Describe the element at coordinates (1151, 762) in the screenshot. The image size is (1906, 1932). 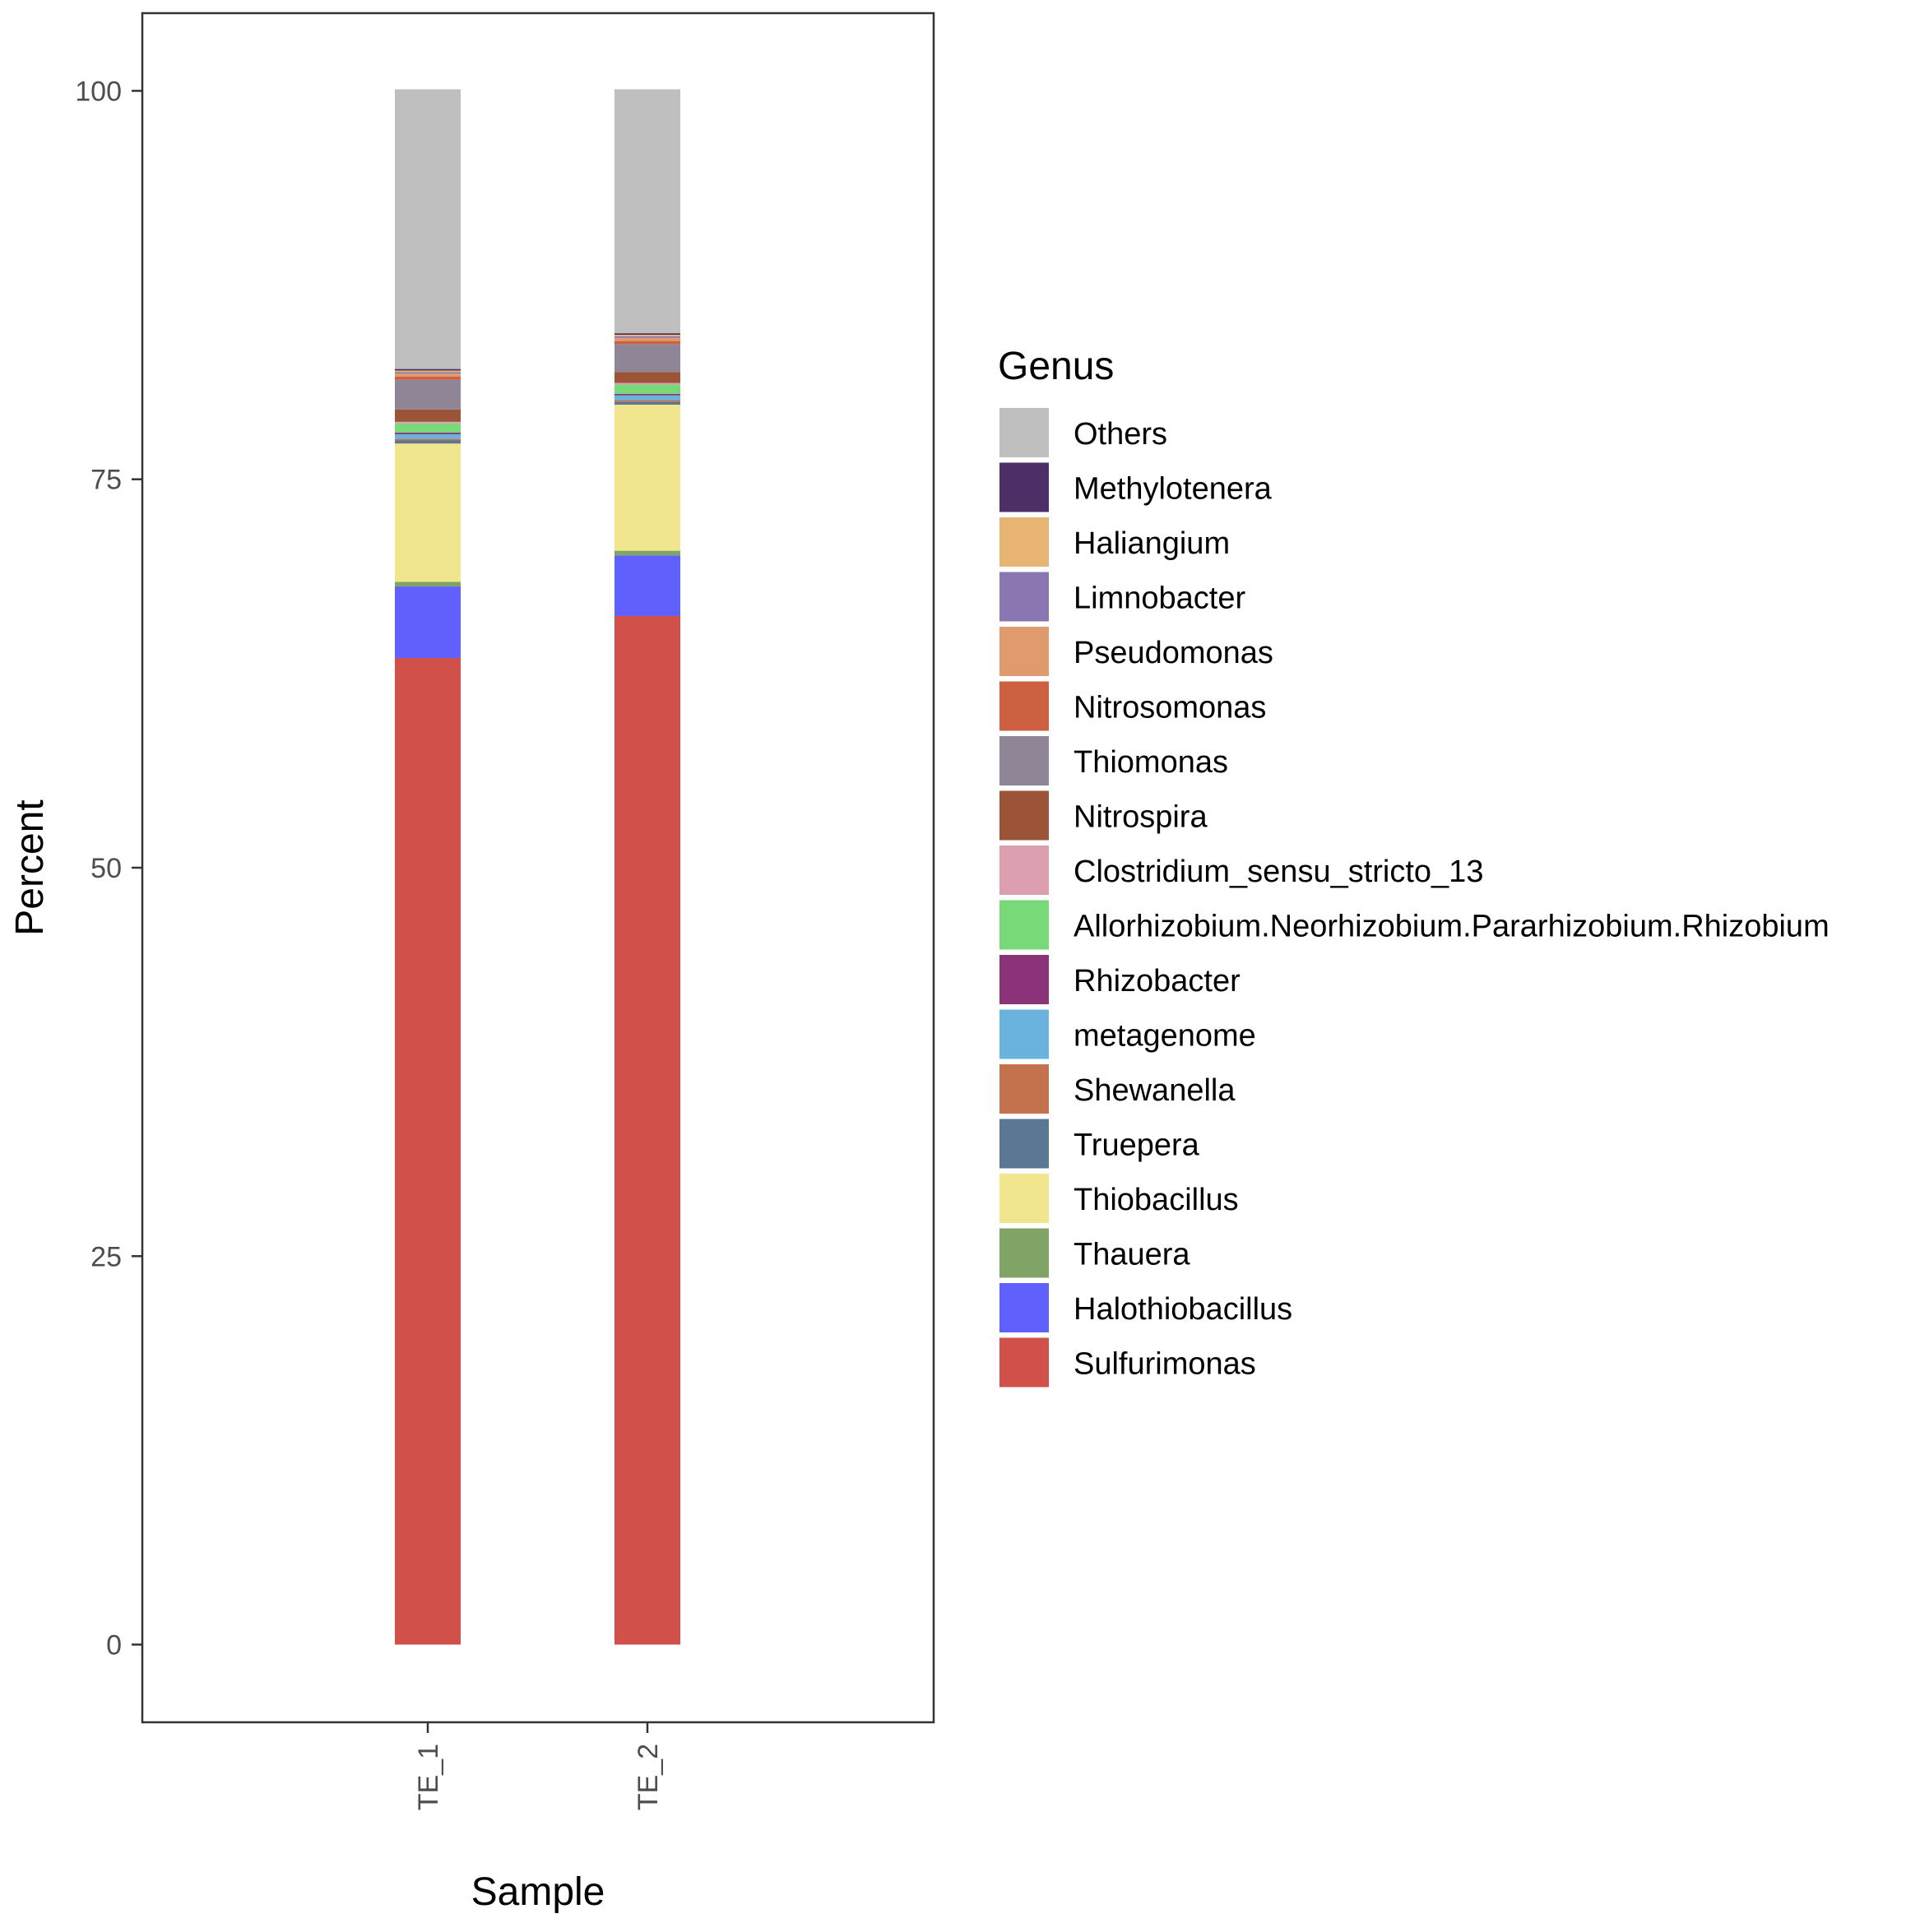
I see `legend-label: Thiomonas` at that location.